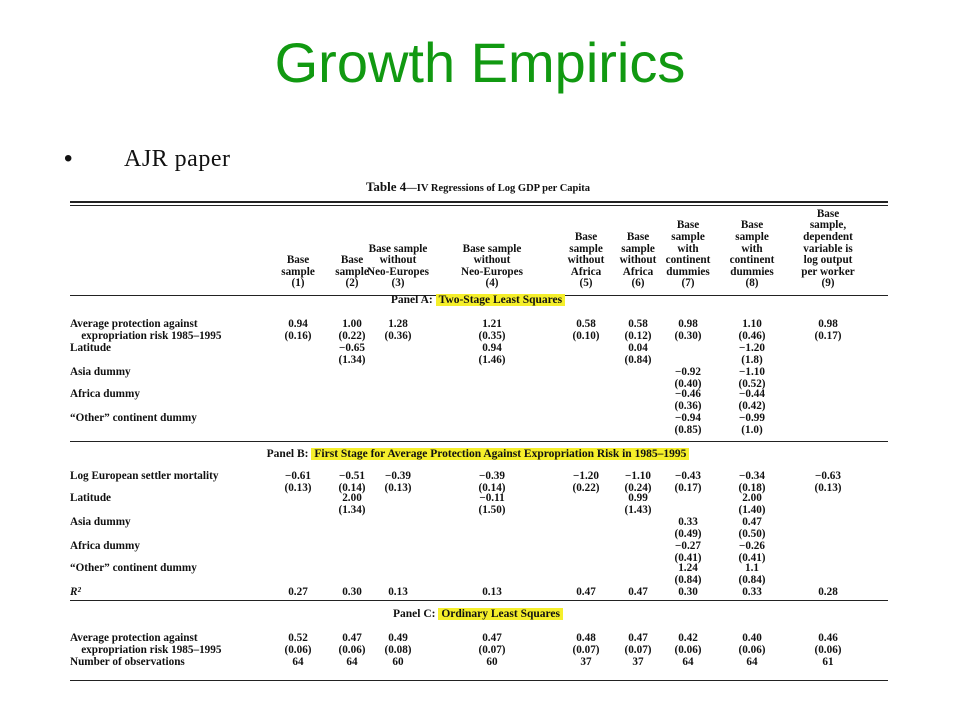  I want to click on row-label: Latitude, so click(90, 348).